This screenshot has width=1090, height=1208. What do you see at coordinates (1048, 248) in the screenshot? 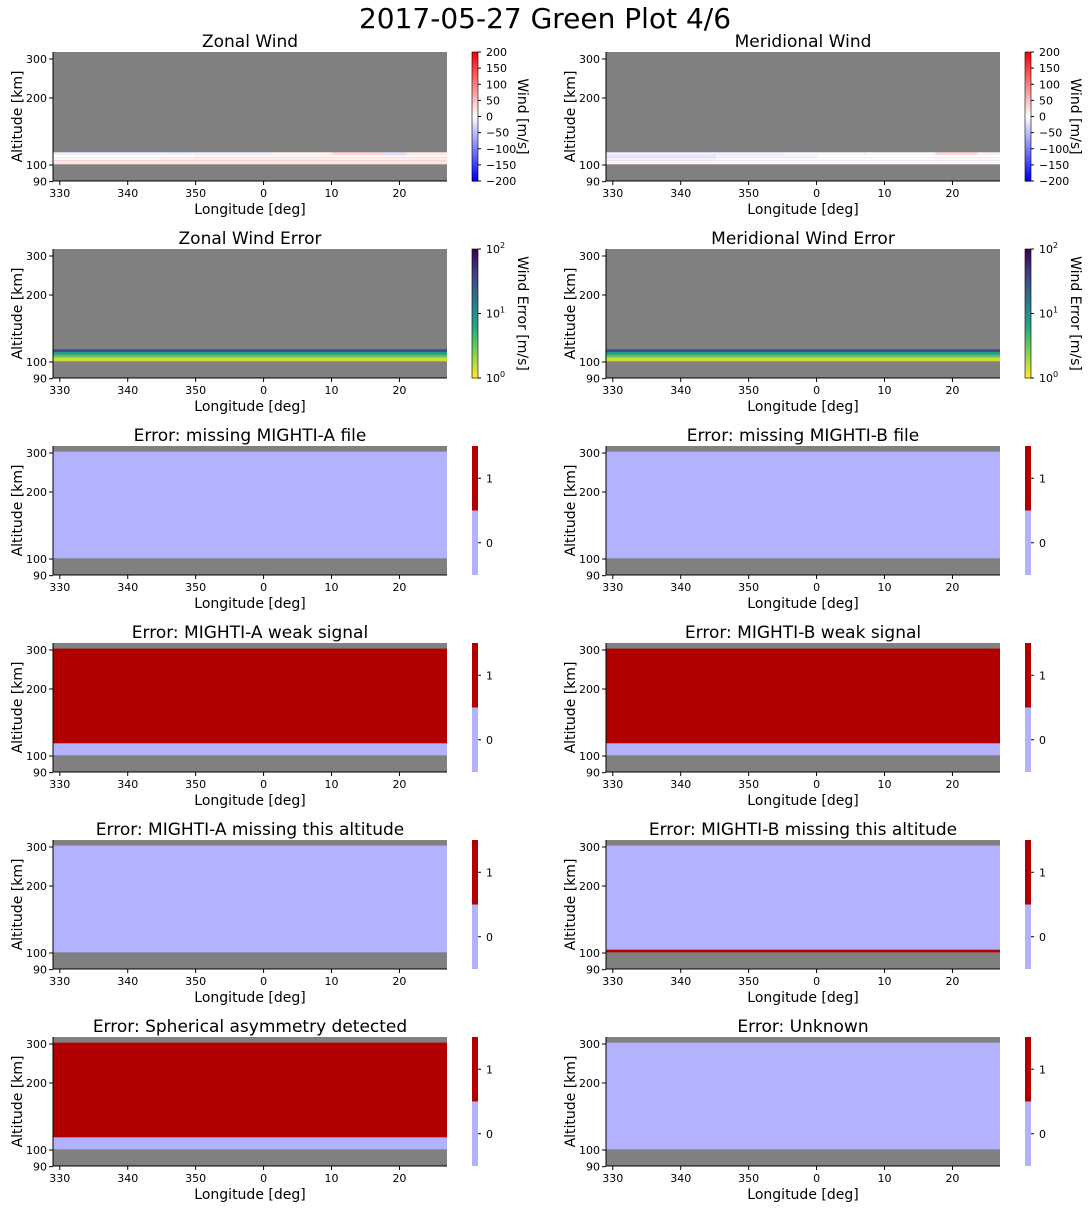
I see `colorbar-tick-label: 10²` at bounding box center [1048, 248].